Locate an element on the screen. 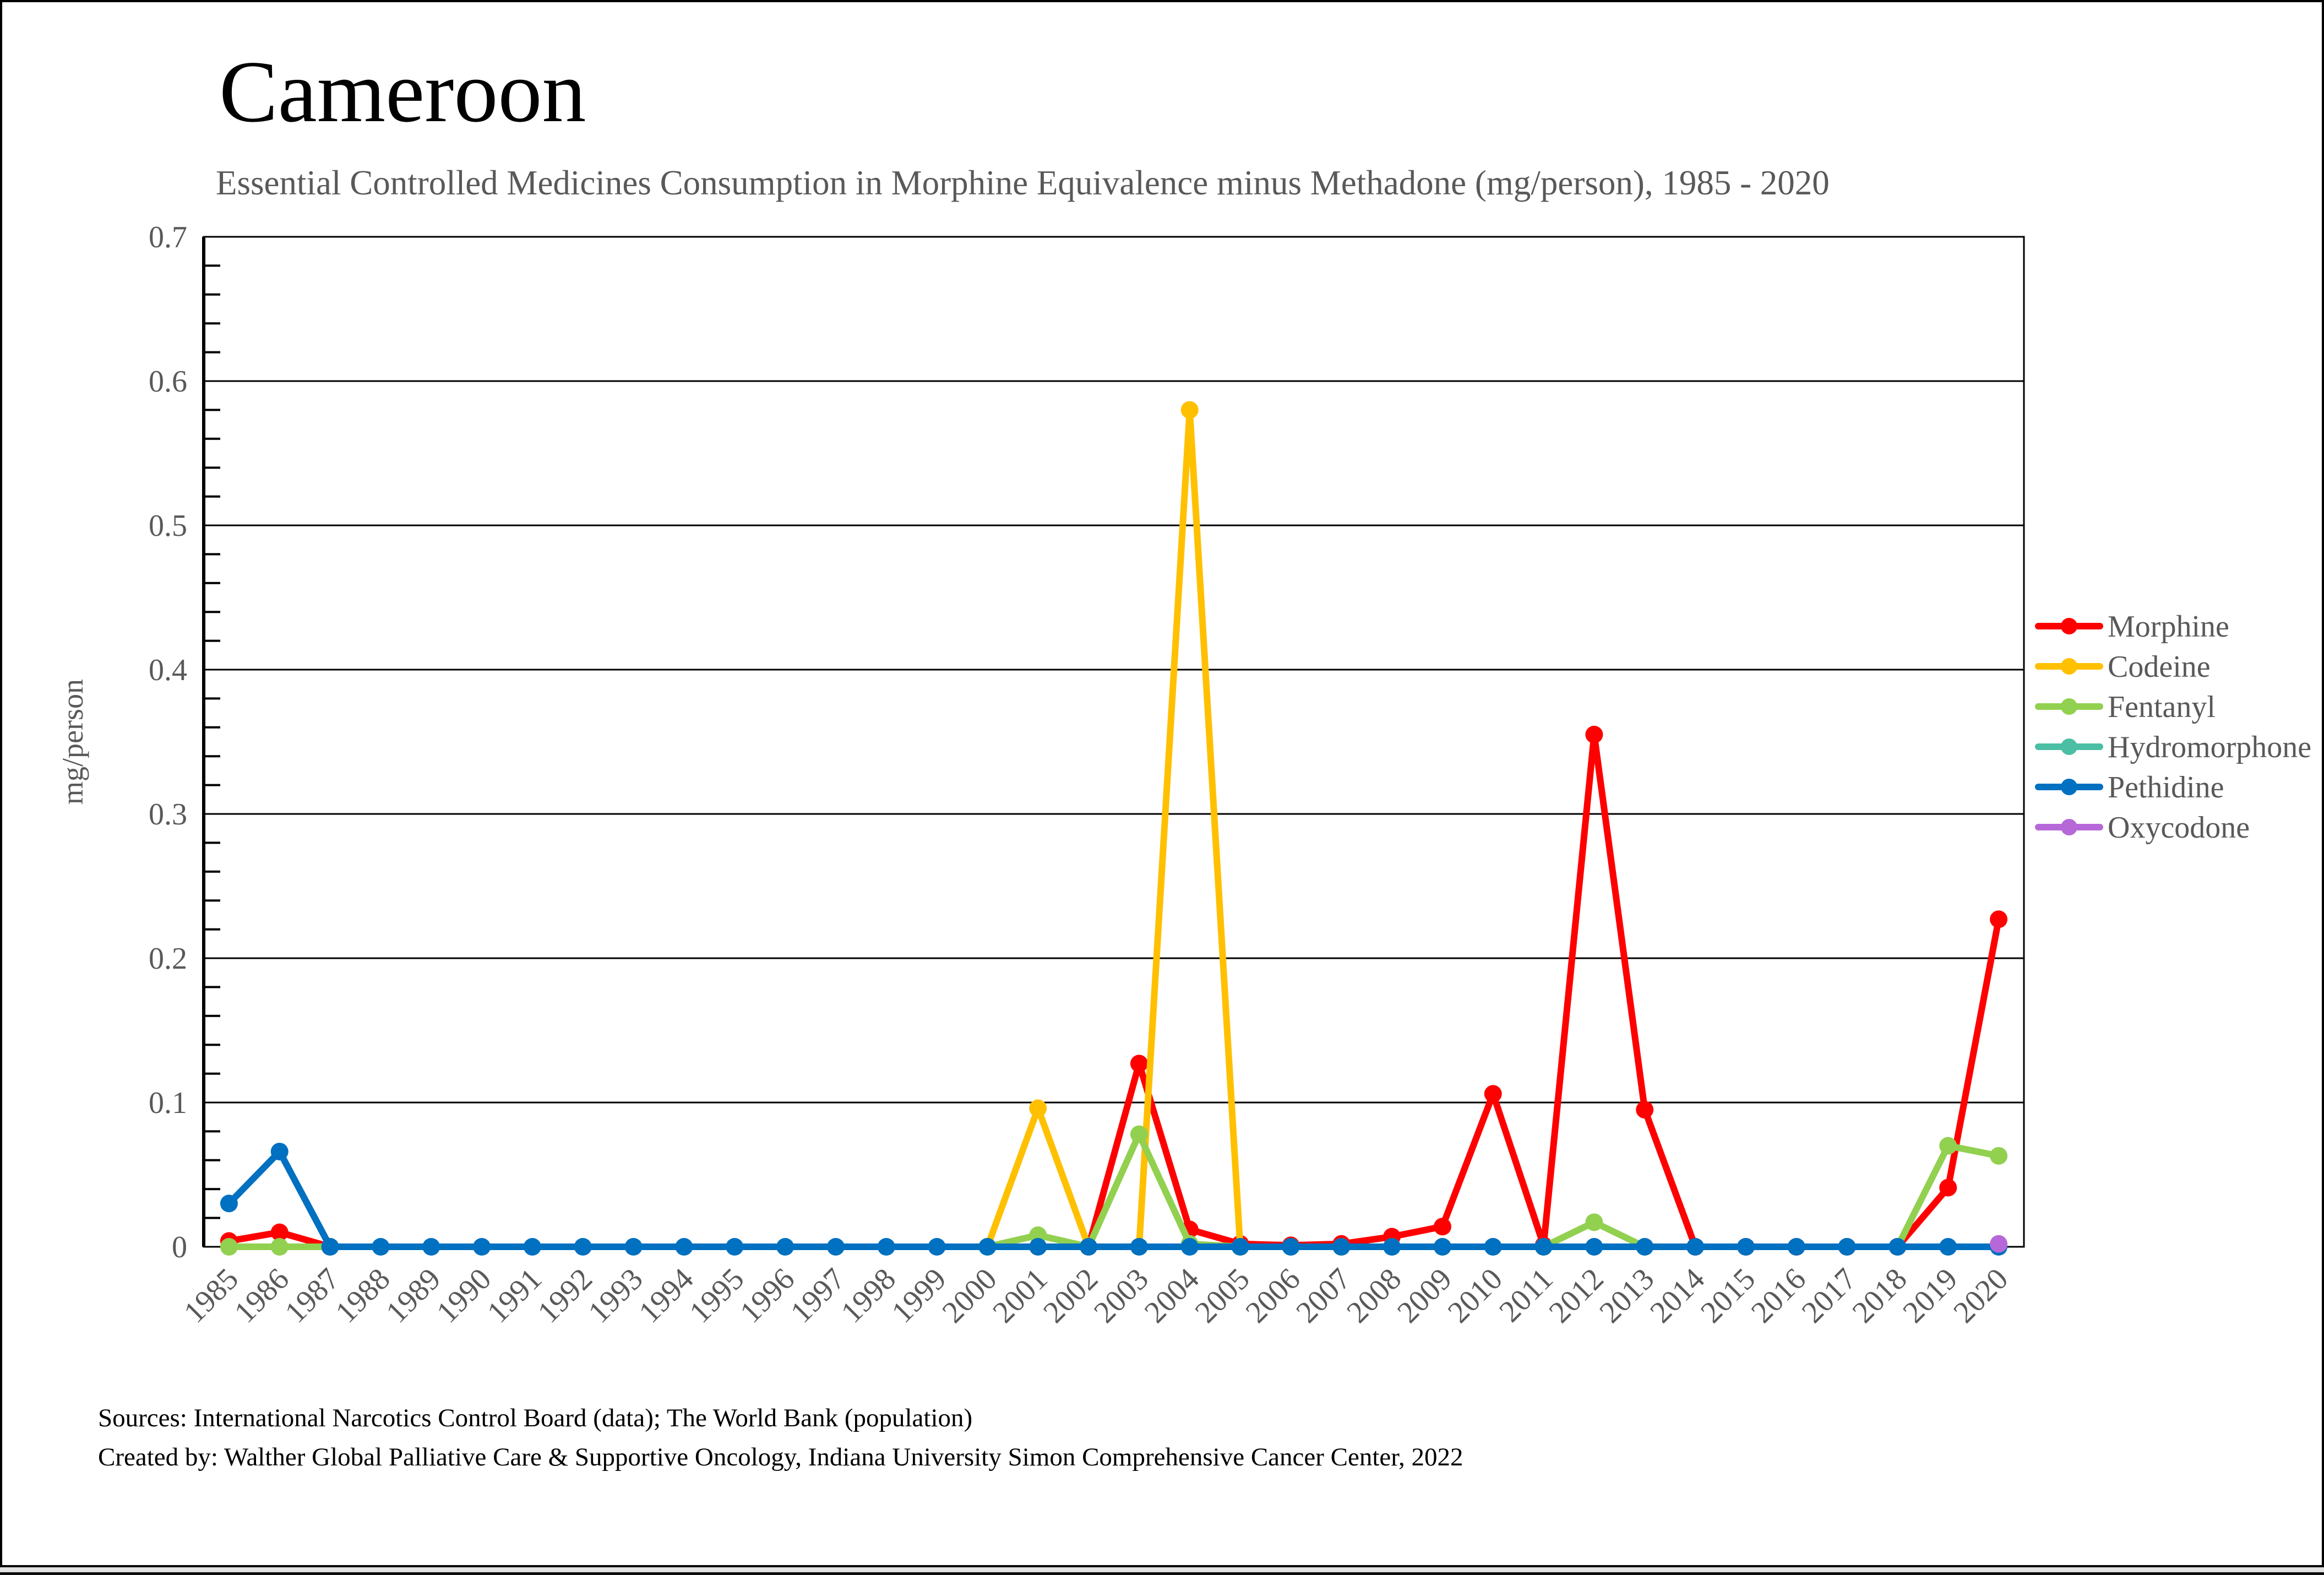  legend-item-oxycodone: Oxycodone is located at coordinates (2142, 828).